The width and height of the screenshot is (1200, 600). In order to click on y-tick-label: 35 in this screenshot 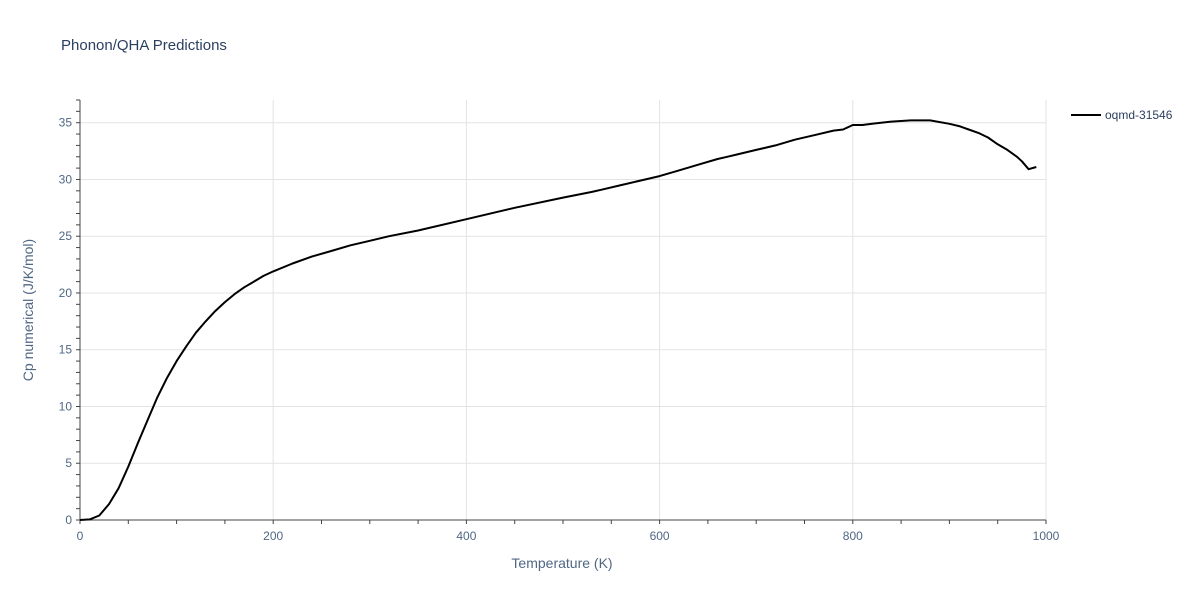, I will do `click(66, 123)`.